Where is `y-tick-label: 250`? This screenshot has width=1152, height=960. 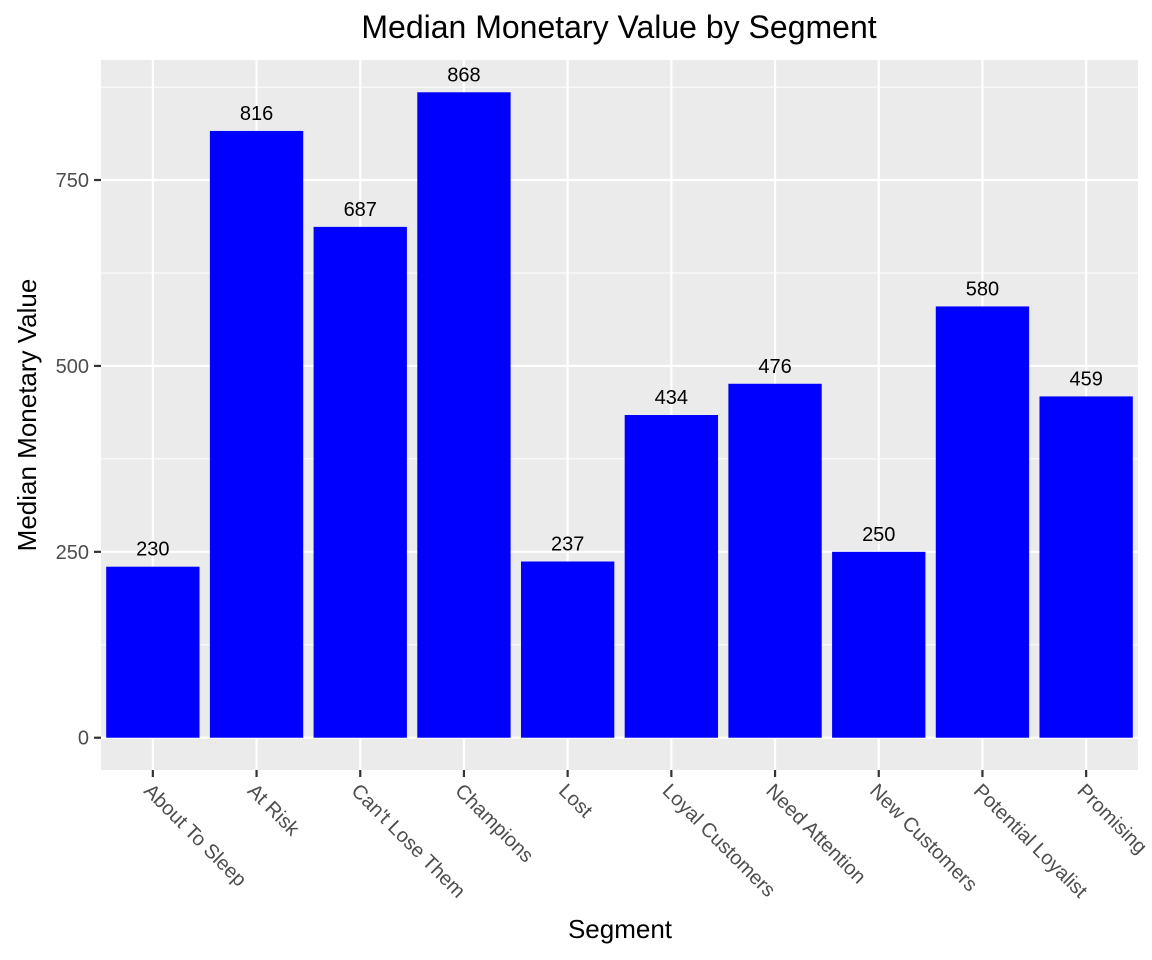 y-tick-label: 250 is located at coordinates (72, 553).